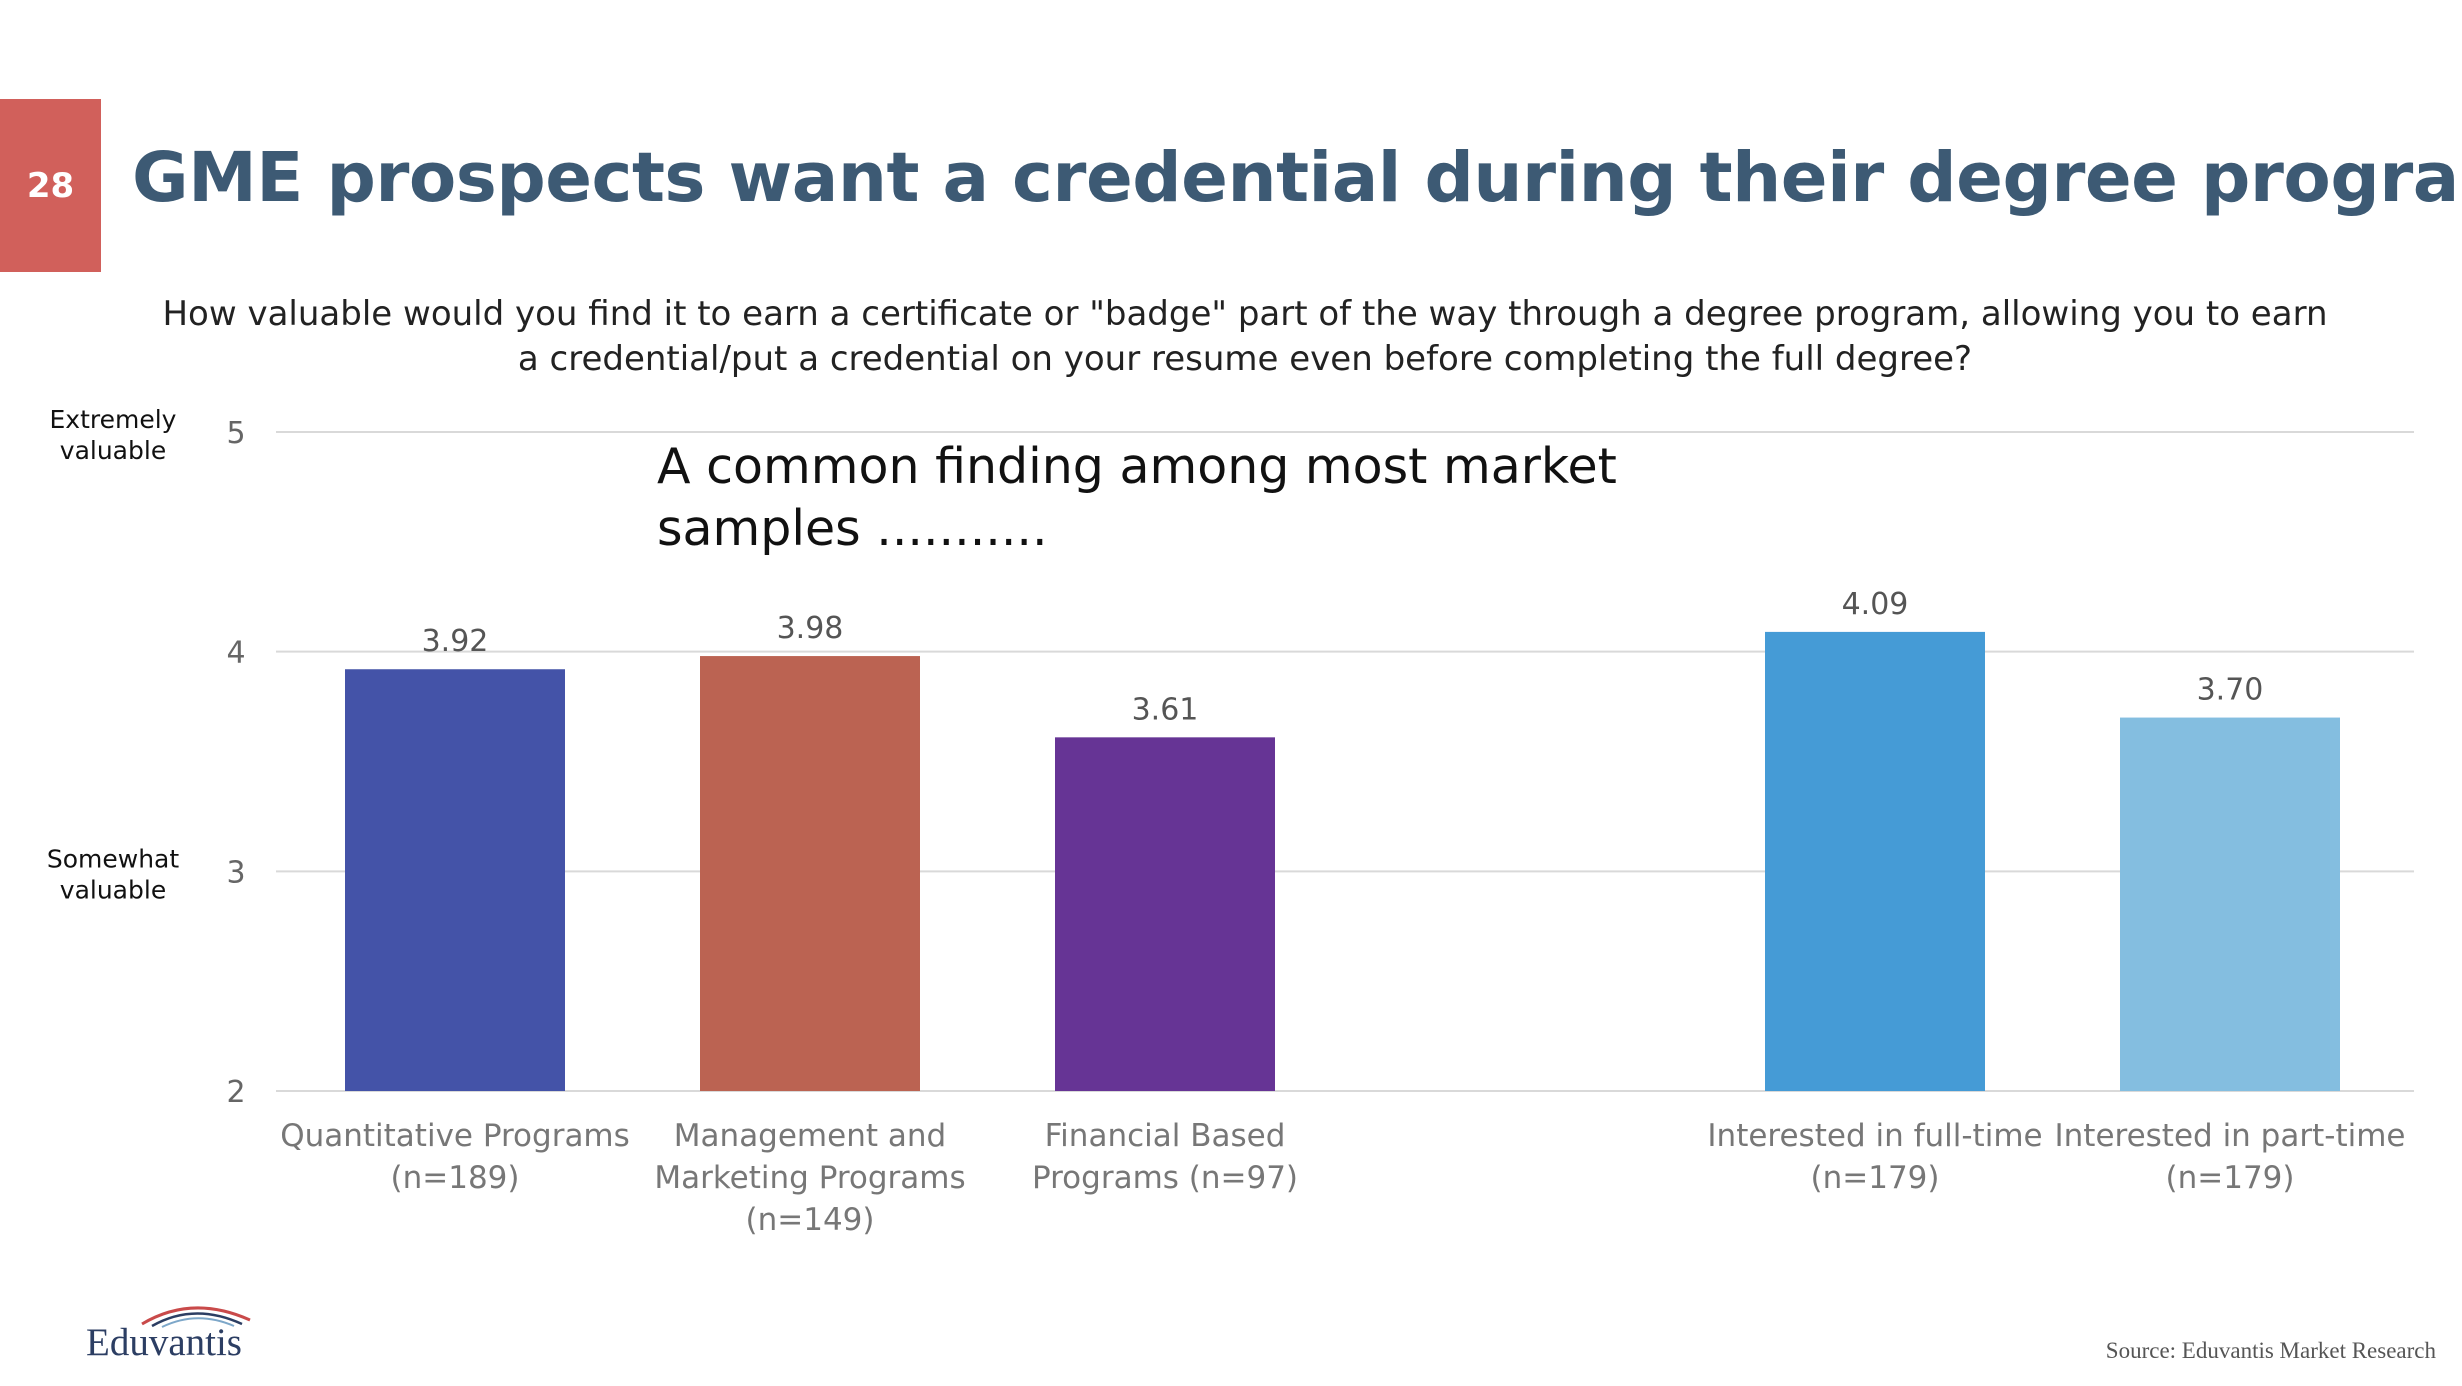  What do you see at coordinates (1165, 709) in the screenshot?
I see `data-label: 3.61` at bounding box center [1165, 709].